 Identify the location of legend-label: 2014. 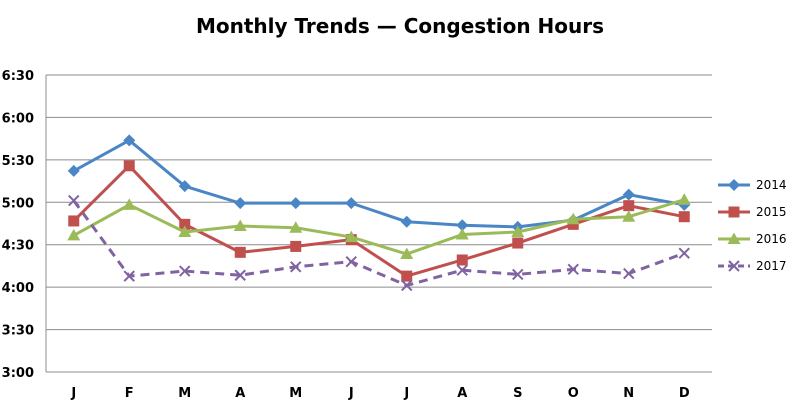
(771, 185).